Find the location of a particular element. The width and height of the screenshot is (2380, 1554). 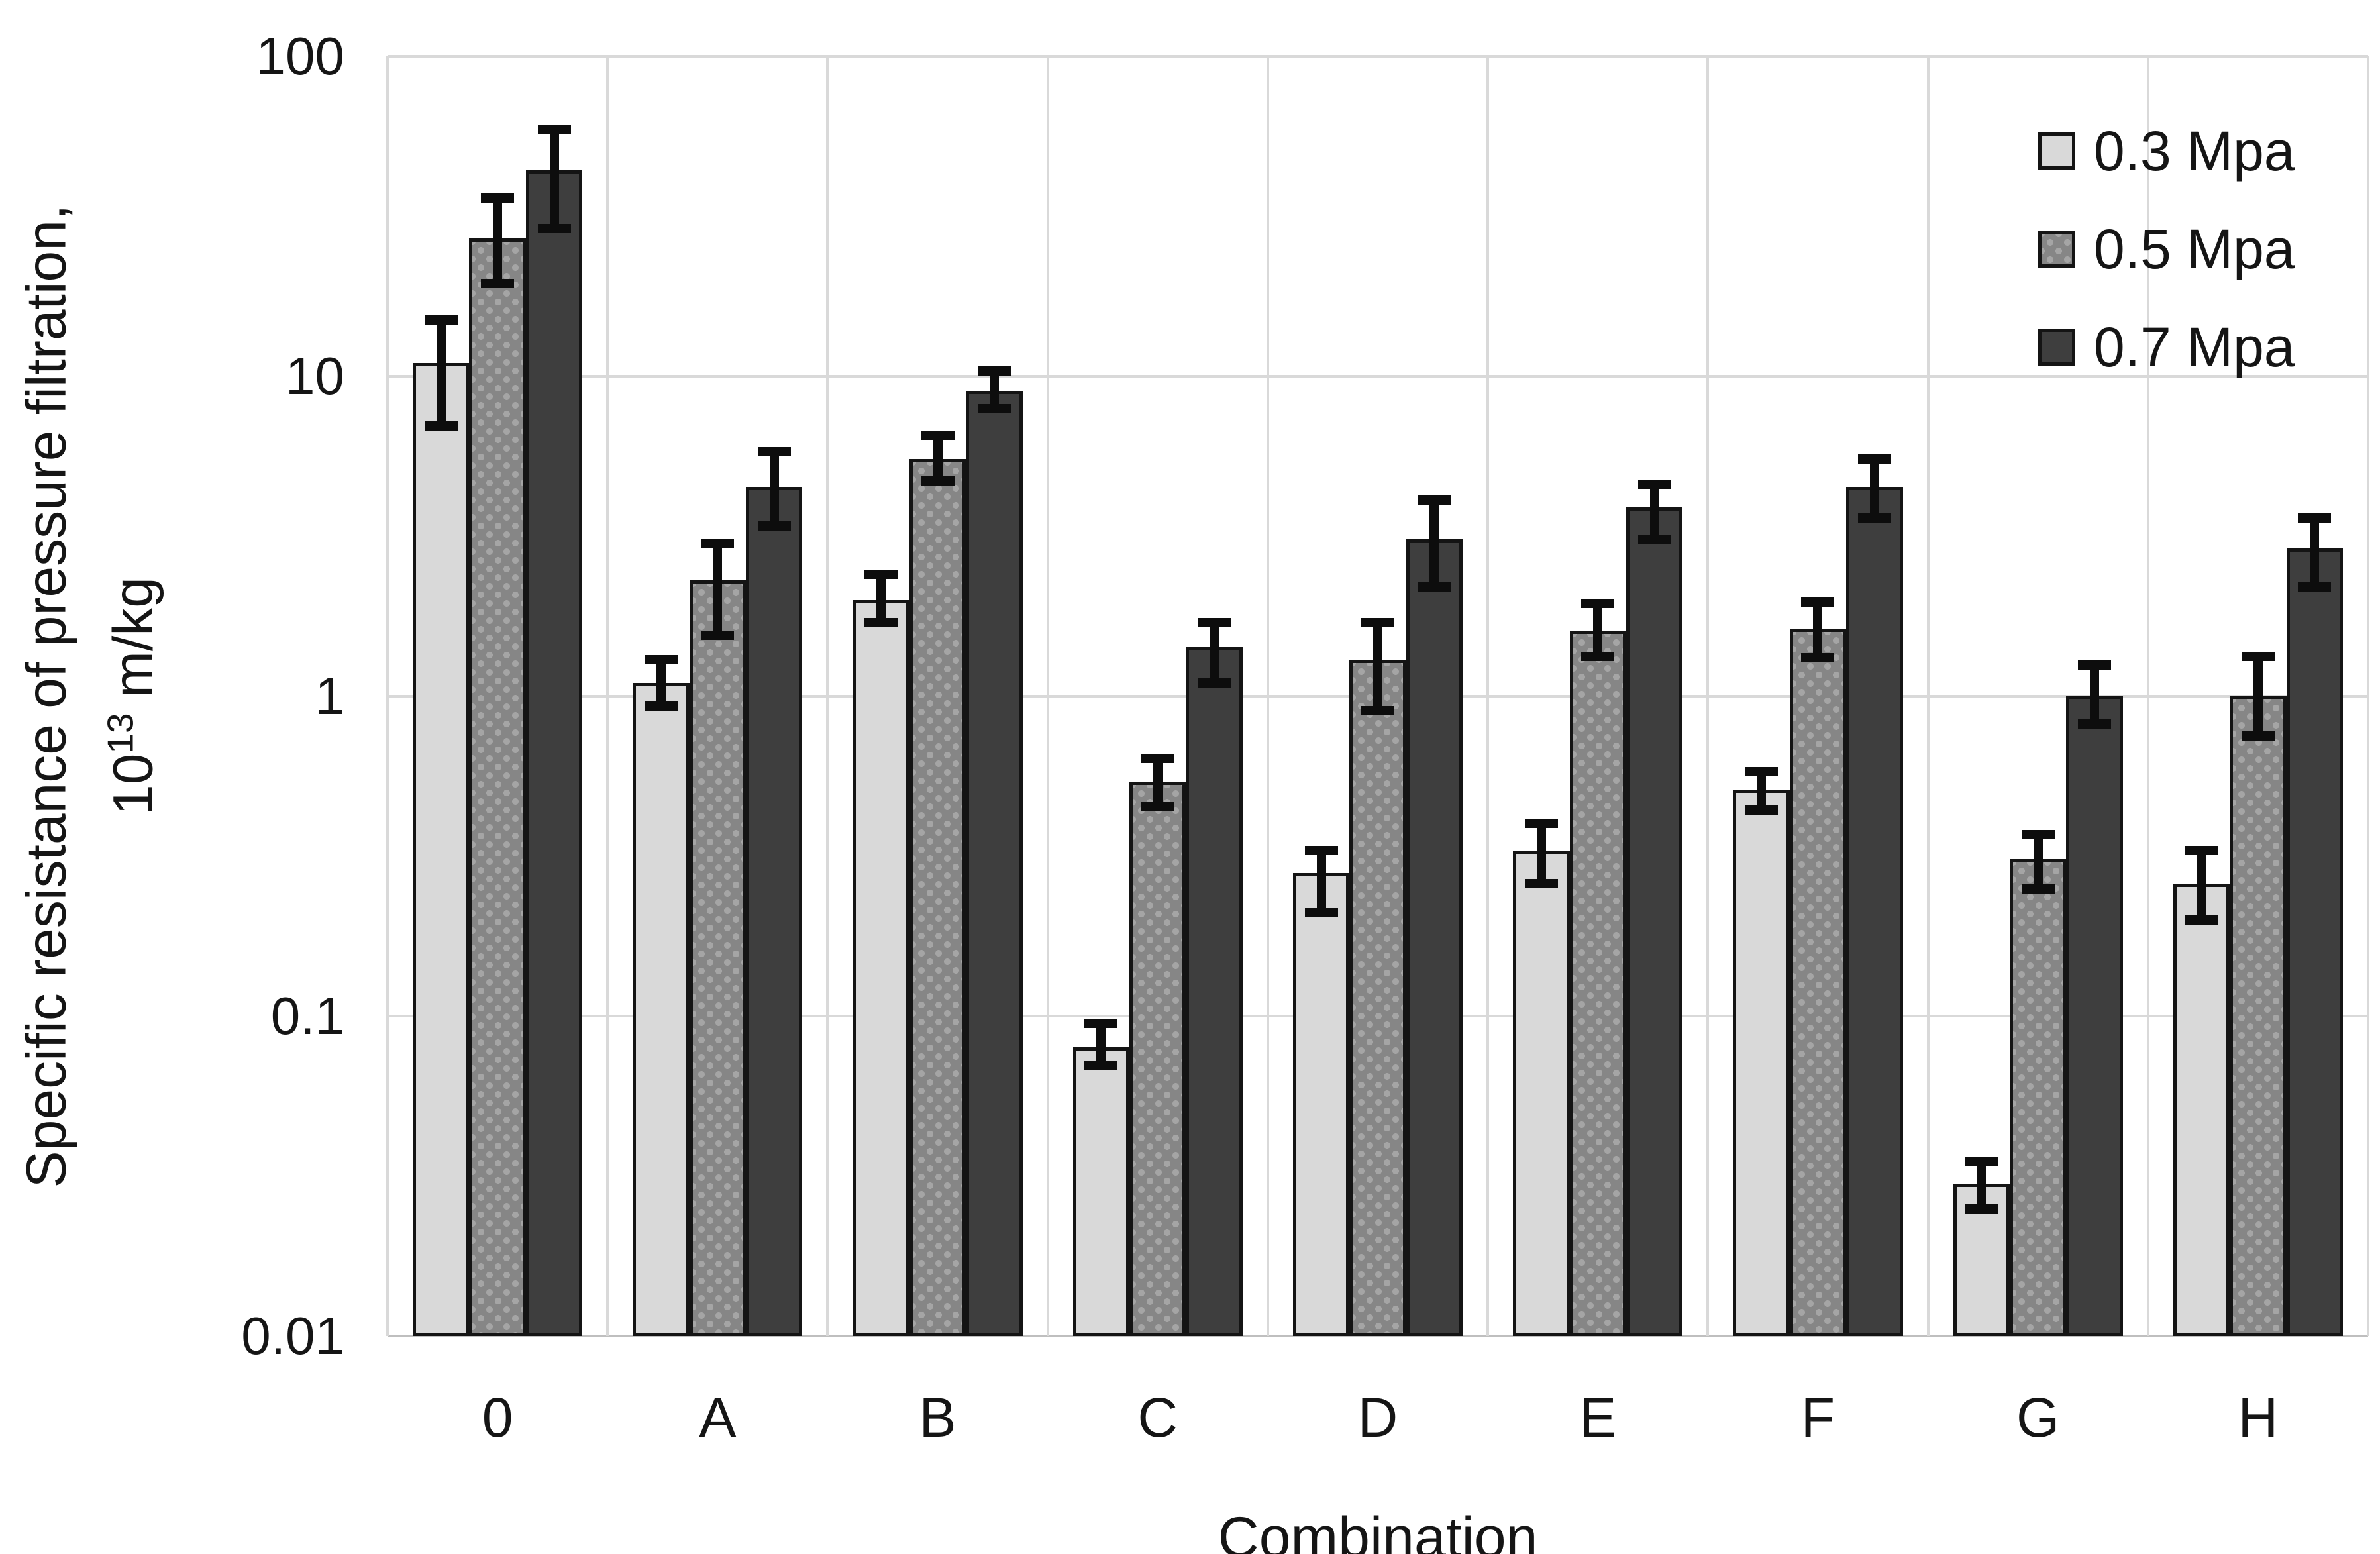

x-tick-label: F is located at coordinates (1818, 1417).